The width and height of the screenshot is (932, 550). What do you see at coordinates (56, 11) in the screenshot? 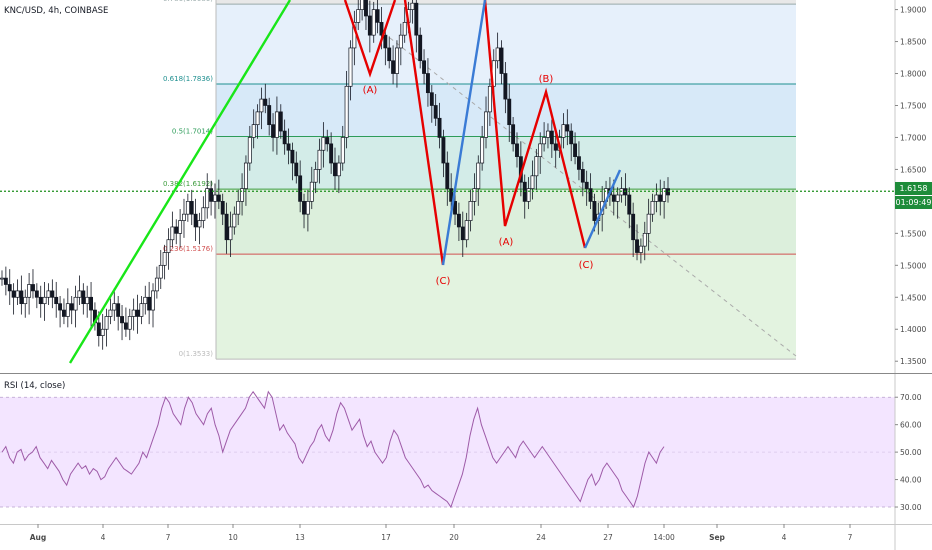
I see `symbol-legend: KNC/USD, 4h, COINBASE` at bounding box center [56, 11].